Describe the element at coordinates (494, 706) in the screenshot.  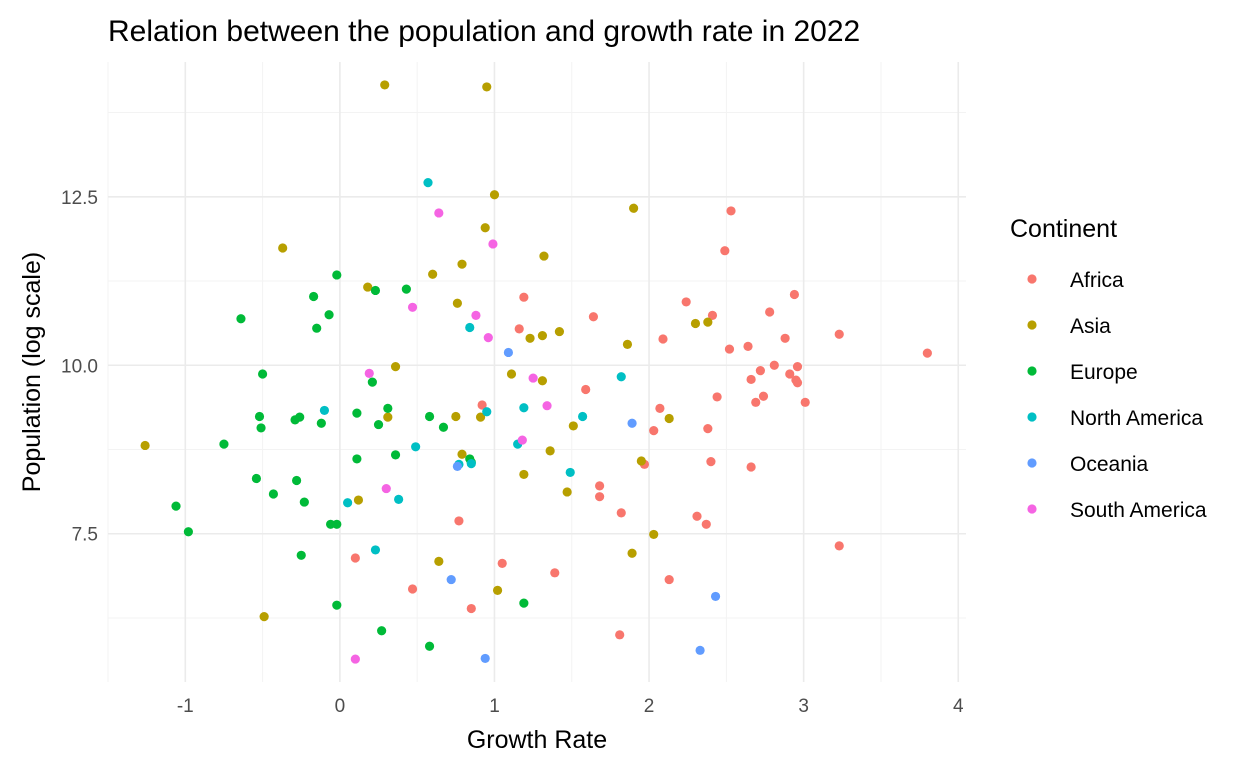
I see `x-tick-label: 1` at that location.